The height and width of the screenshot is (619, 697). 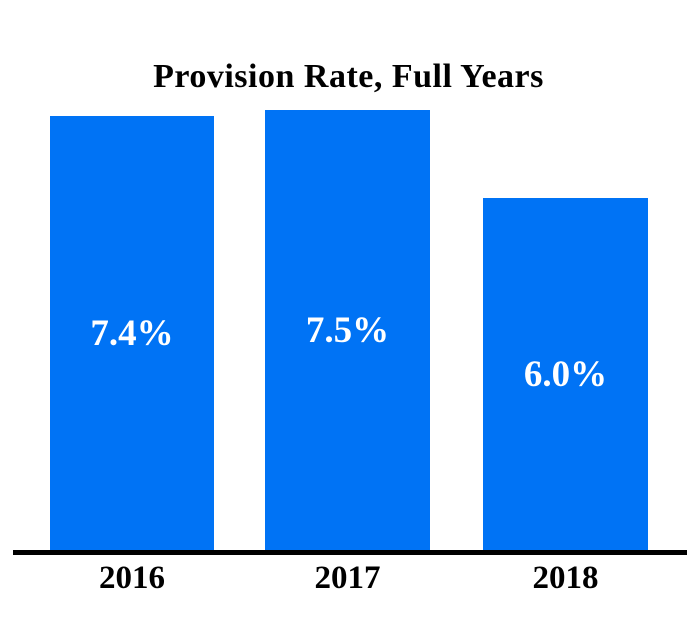 I want to click on x-tick-label-2016: 2016, so click(x=132, y=578).